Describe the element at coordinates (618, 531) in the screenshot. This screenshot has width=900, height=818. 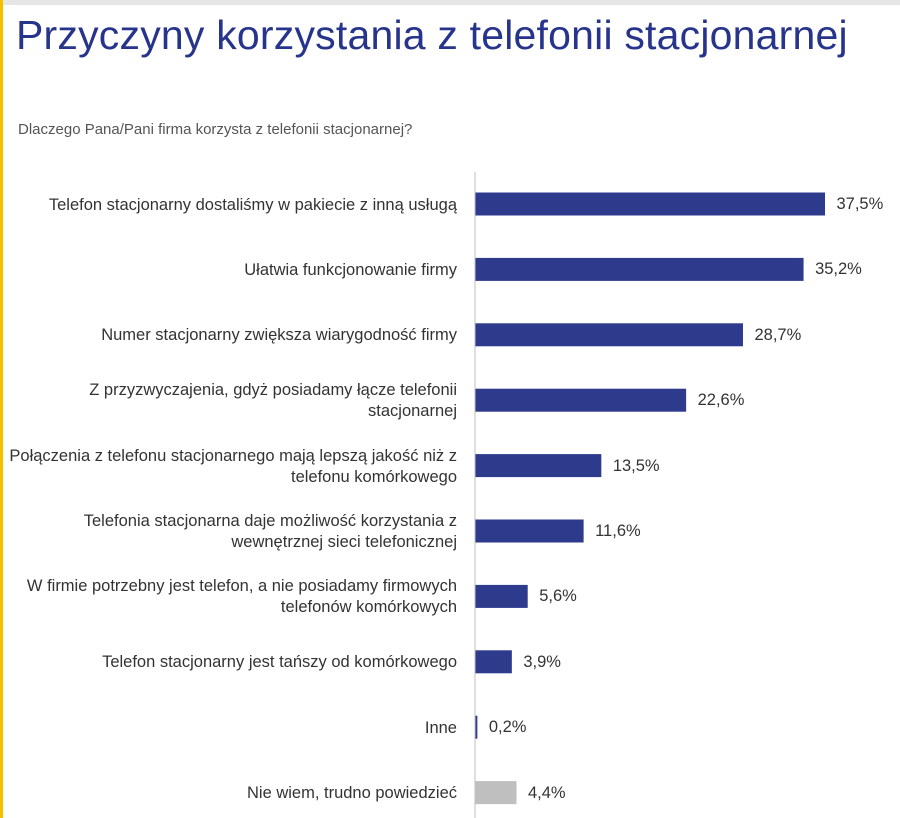
I see `value-label: 11,6%` at that location.